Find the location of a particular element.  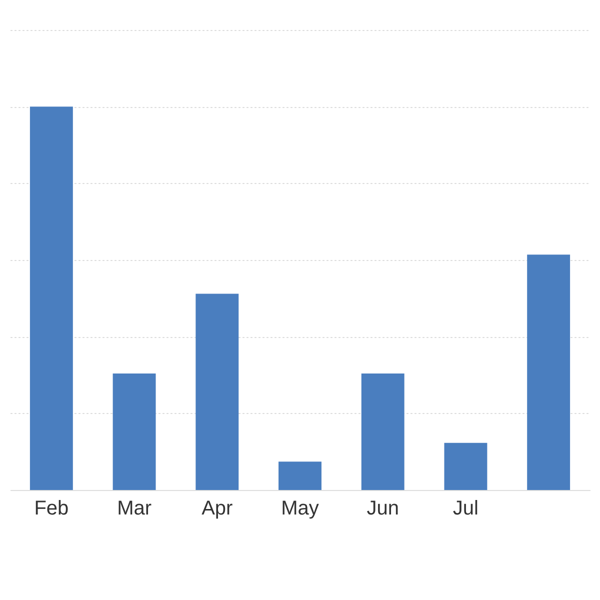

x-tick-label: Feb is located at coordinates (51, 509).